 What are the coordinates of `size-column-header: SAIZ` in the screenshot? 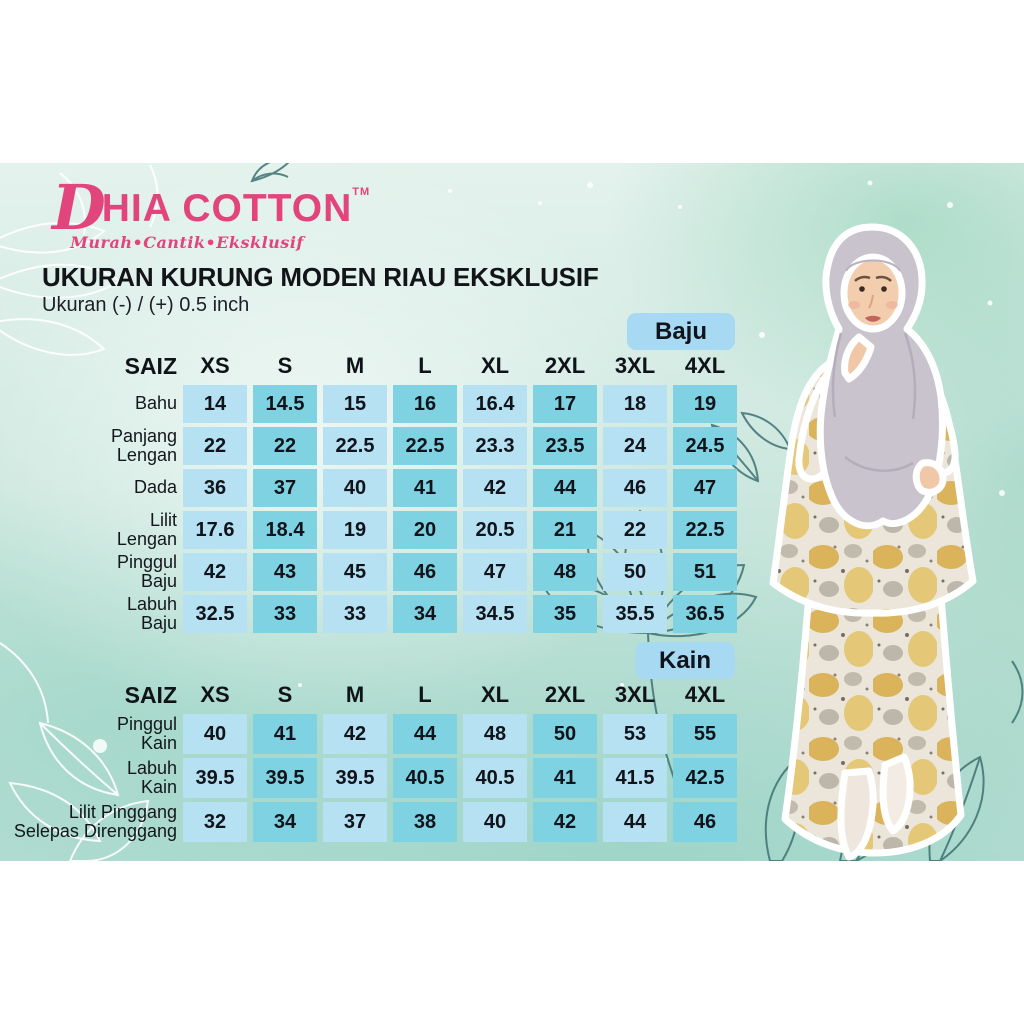 It's located at (150, 365).